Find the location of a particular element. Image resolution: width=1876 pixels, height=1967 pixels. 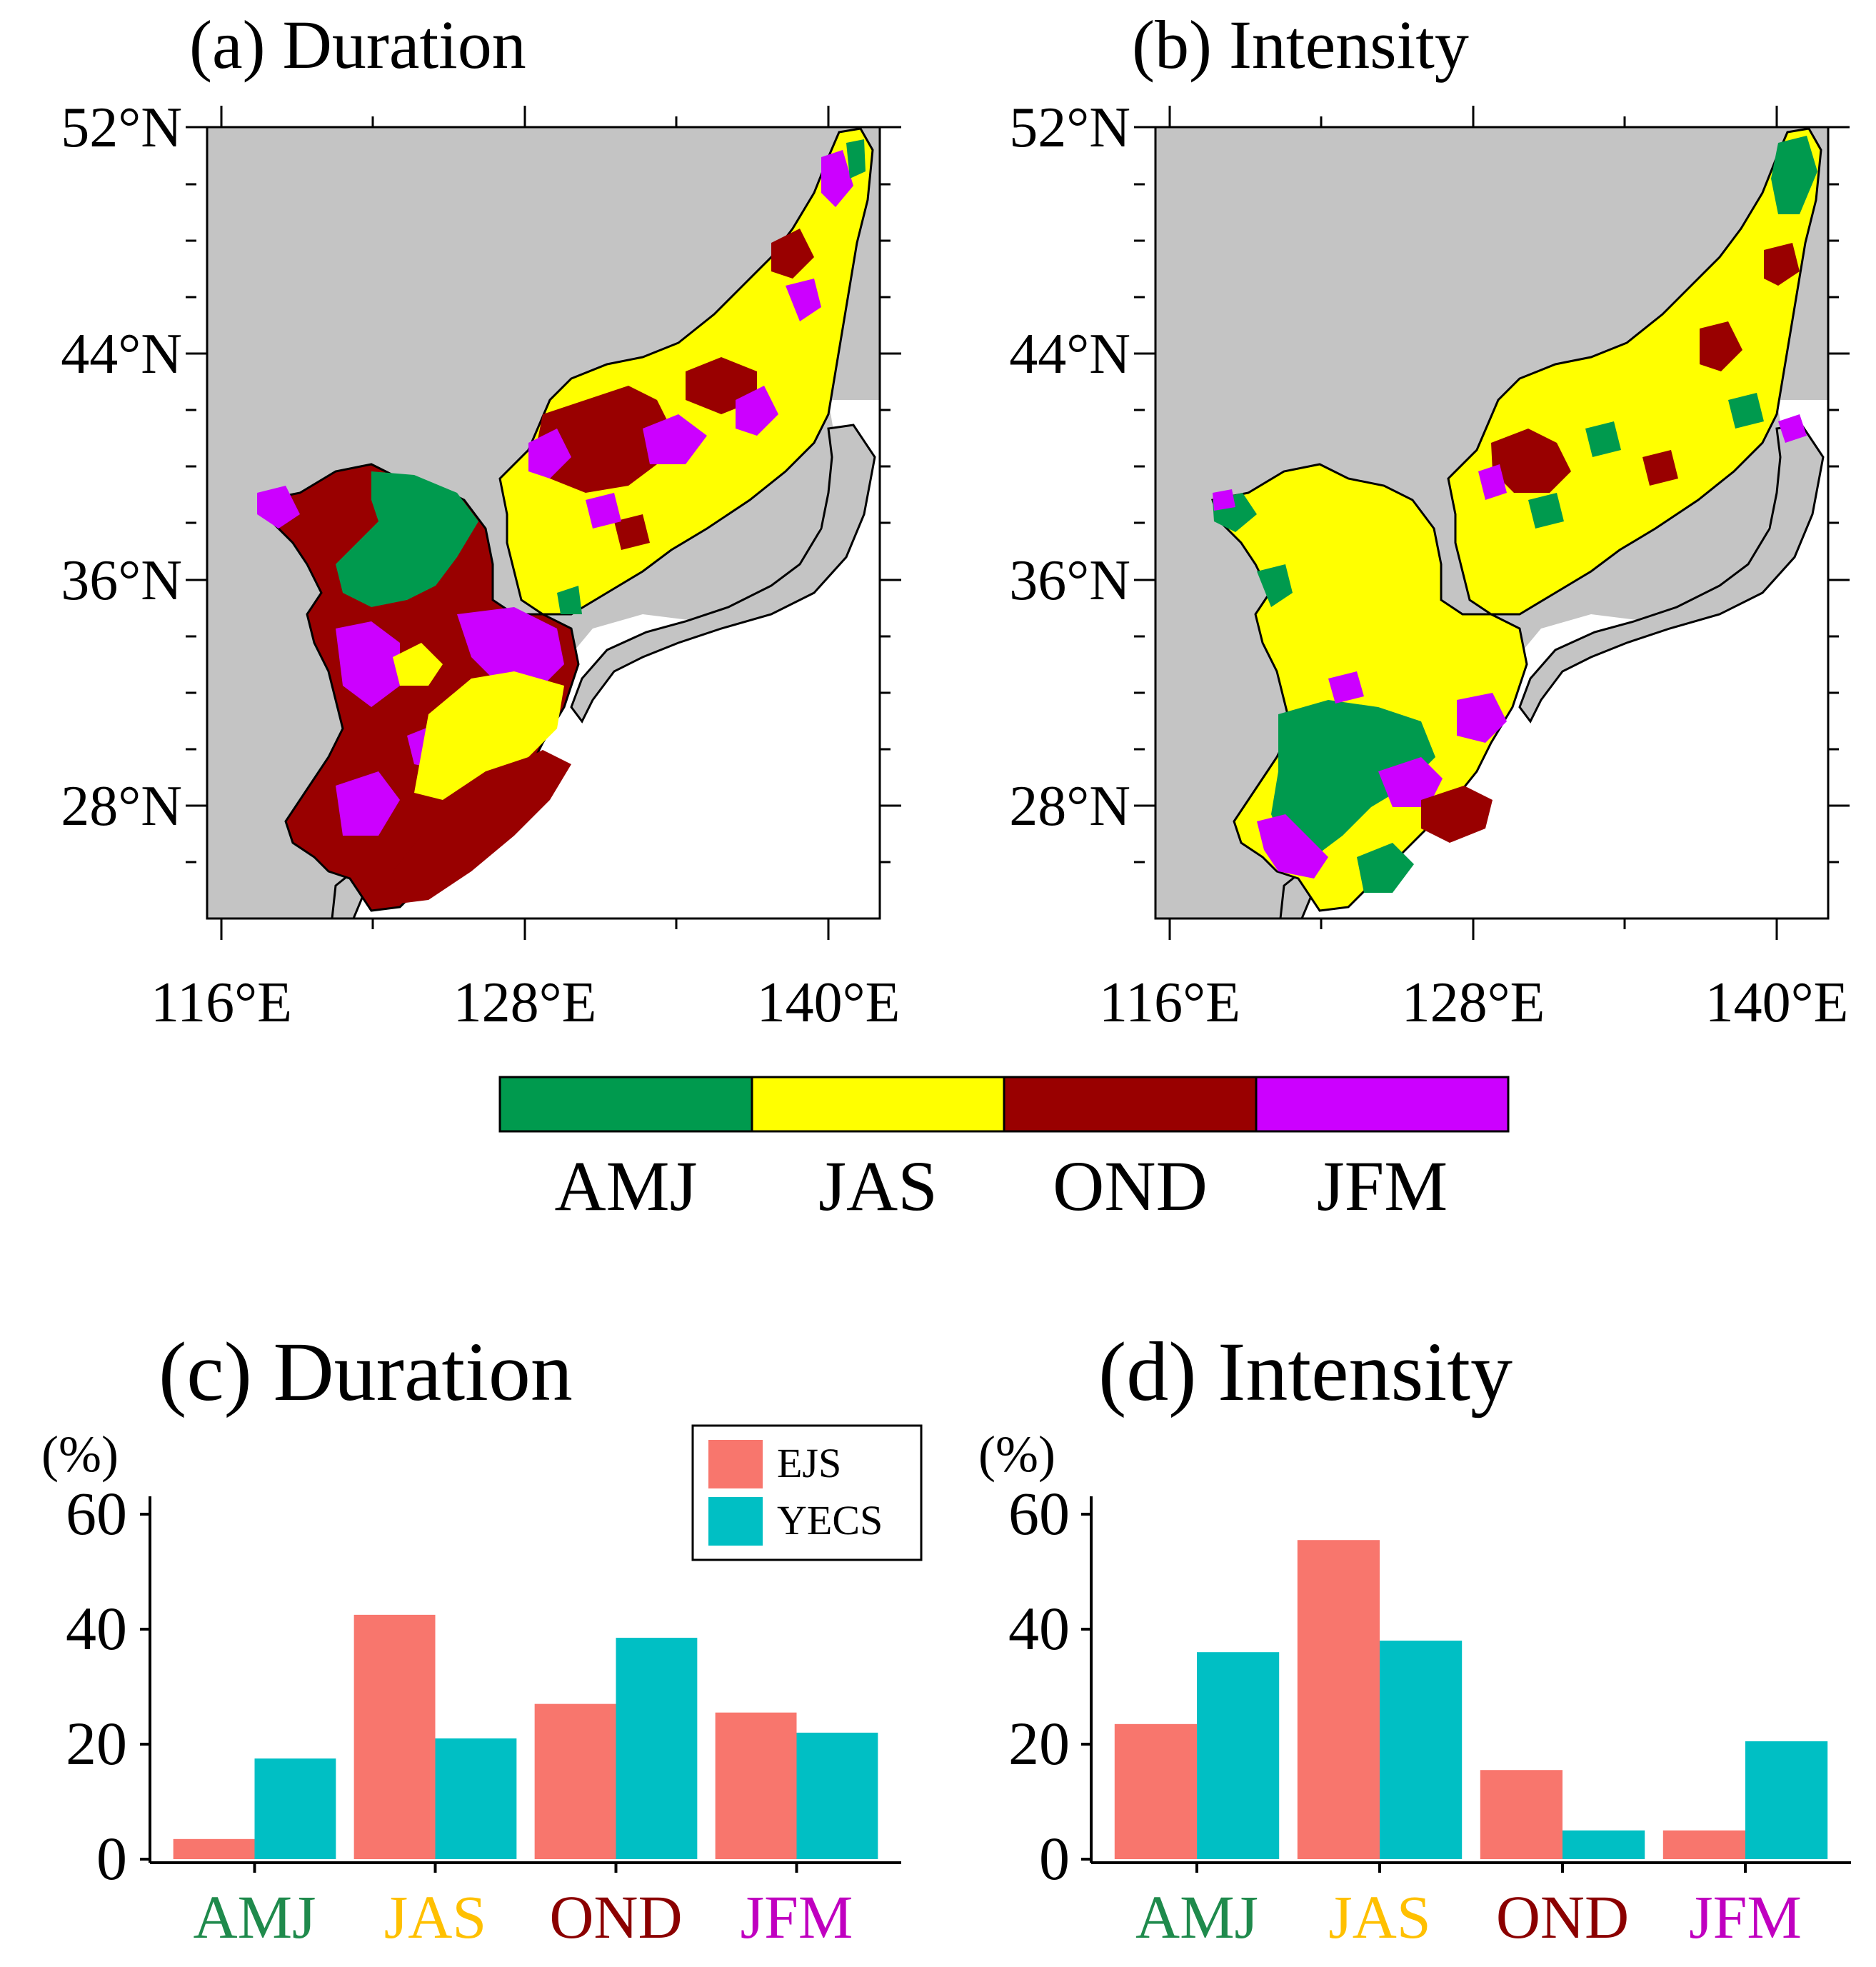

colorbar: AMJ JAS OND JFM is located at coordinates (1004, 1151).